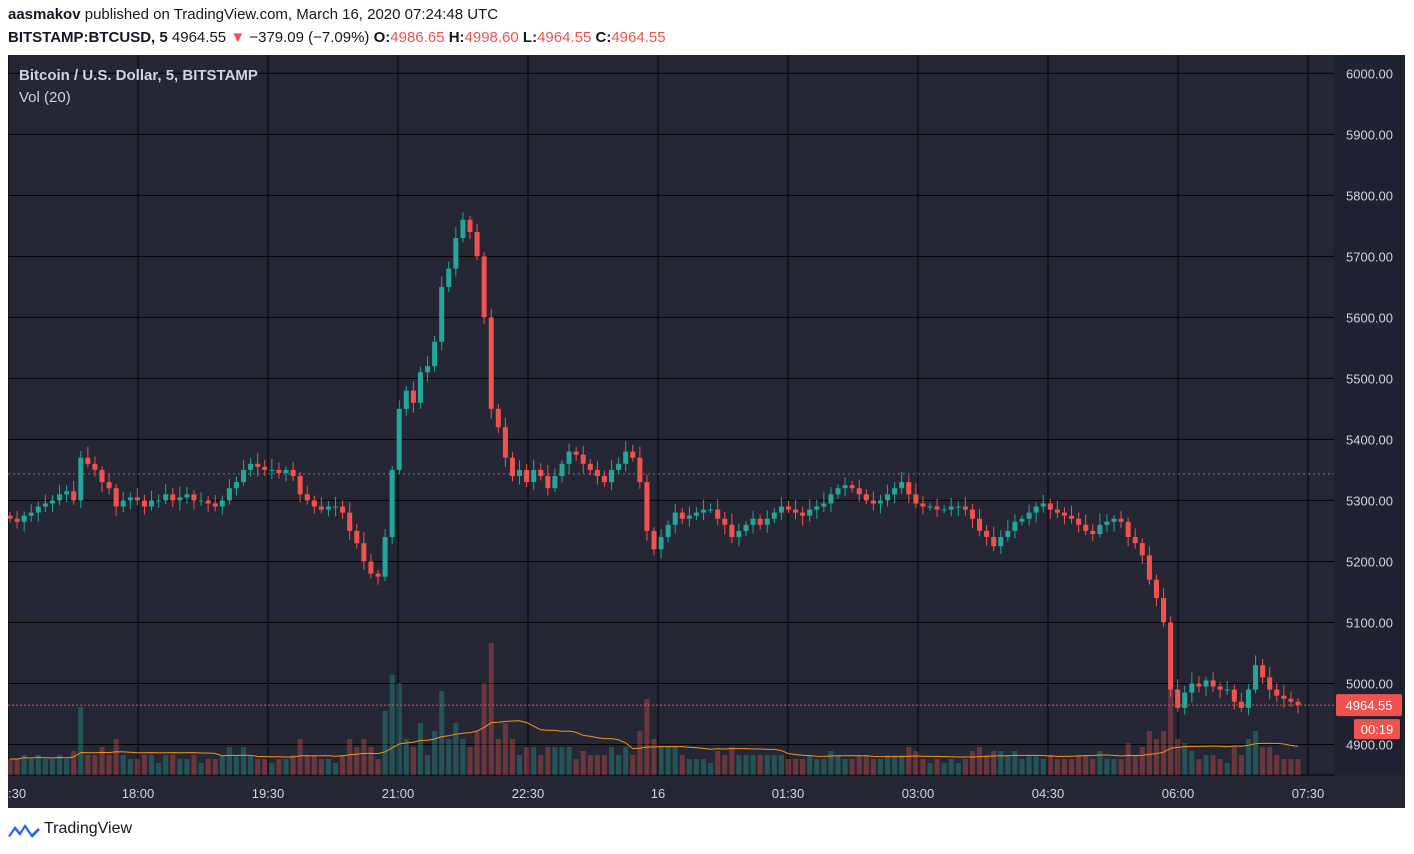  What do you see at coordinates (70, 829) in the screenshot?
I see `footer-brand: TradingView` at bounding box center [70, 829].